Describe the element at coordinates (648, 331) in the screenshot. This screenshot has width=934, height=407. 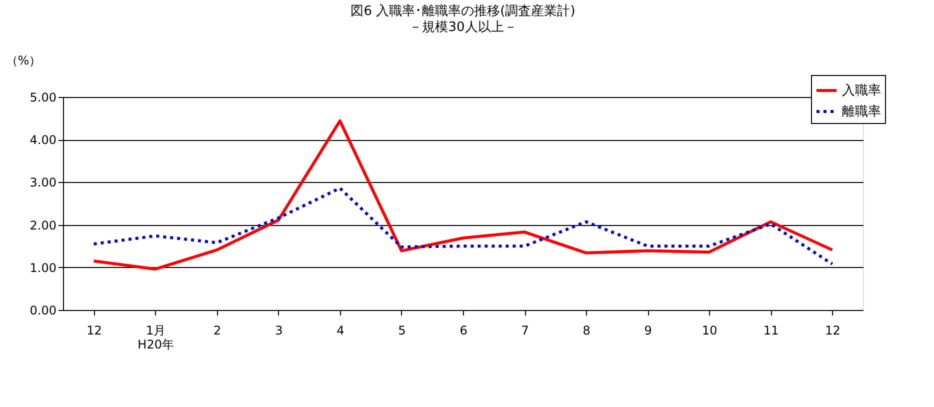
I see `x-tick-label: 9` at that location.